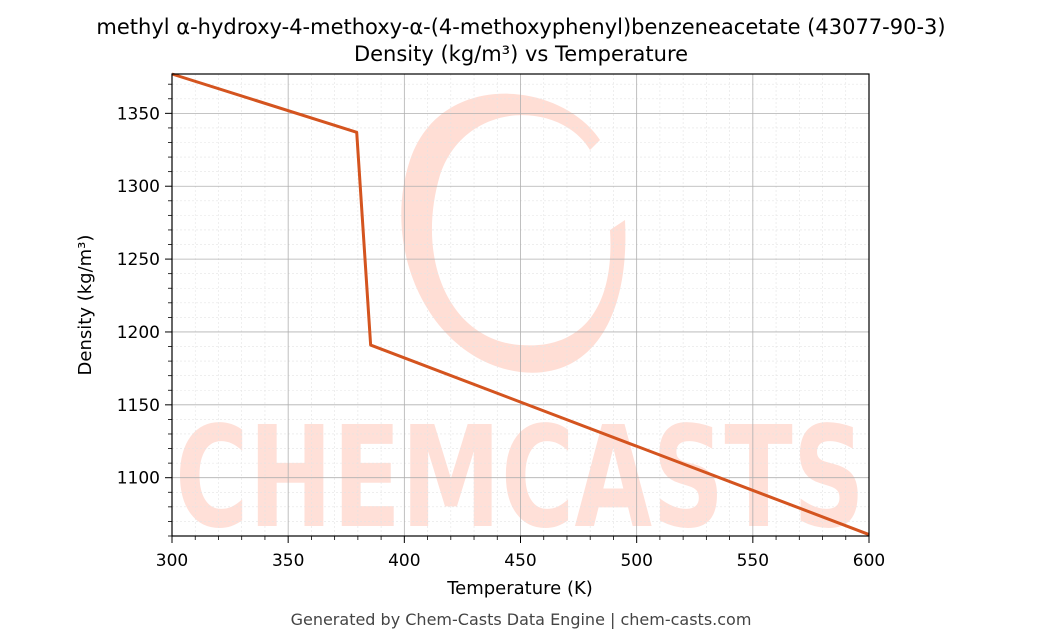 Image resolution: width=1041 pixels, height=644 pixels. What do you see at coordinates (869, 561) in the screenshot?
I see `x-tick-label: 600` at bounding box center [869, 561].